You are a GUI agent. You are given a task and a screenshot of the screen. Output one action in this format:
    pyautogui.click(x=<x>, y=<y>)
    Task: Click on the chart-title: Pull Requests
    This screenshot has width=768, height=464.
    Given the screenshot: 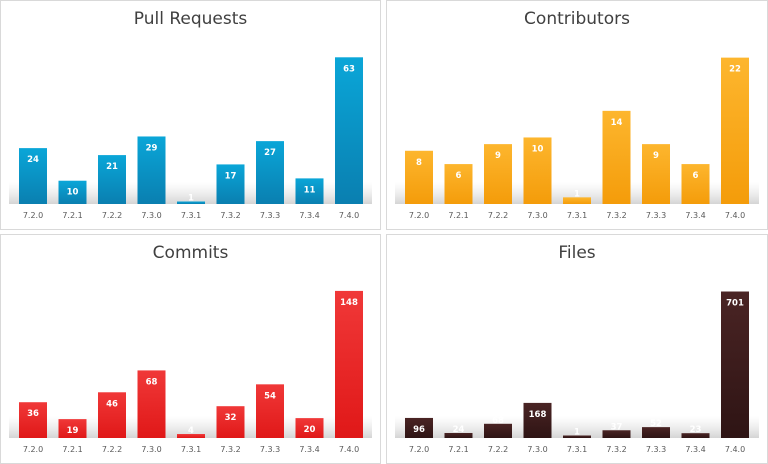 What is the action you would take?
    pyautogui.click(x=190, y=19)
    